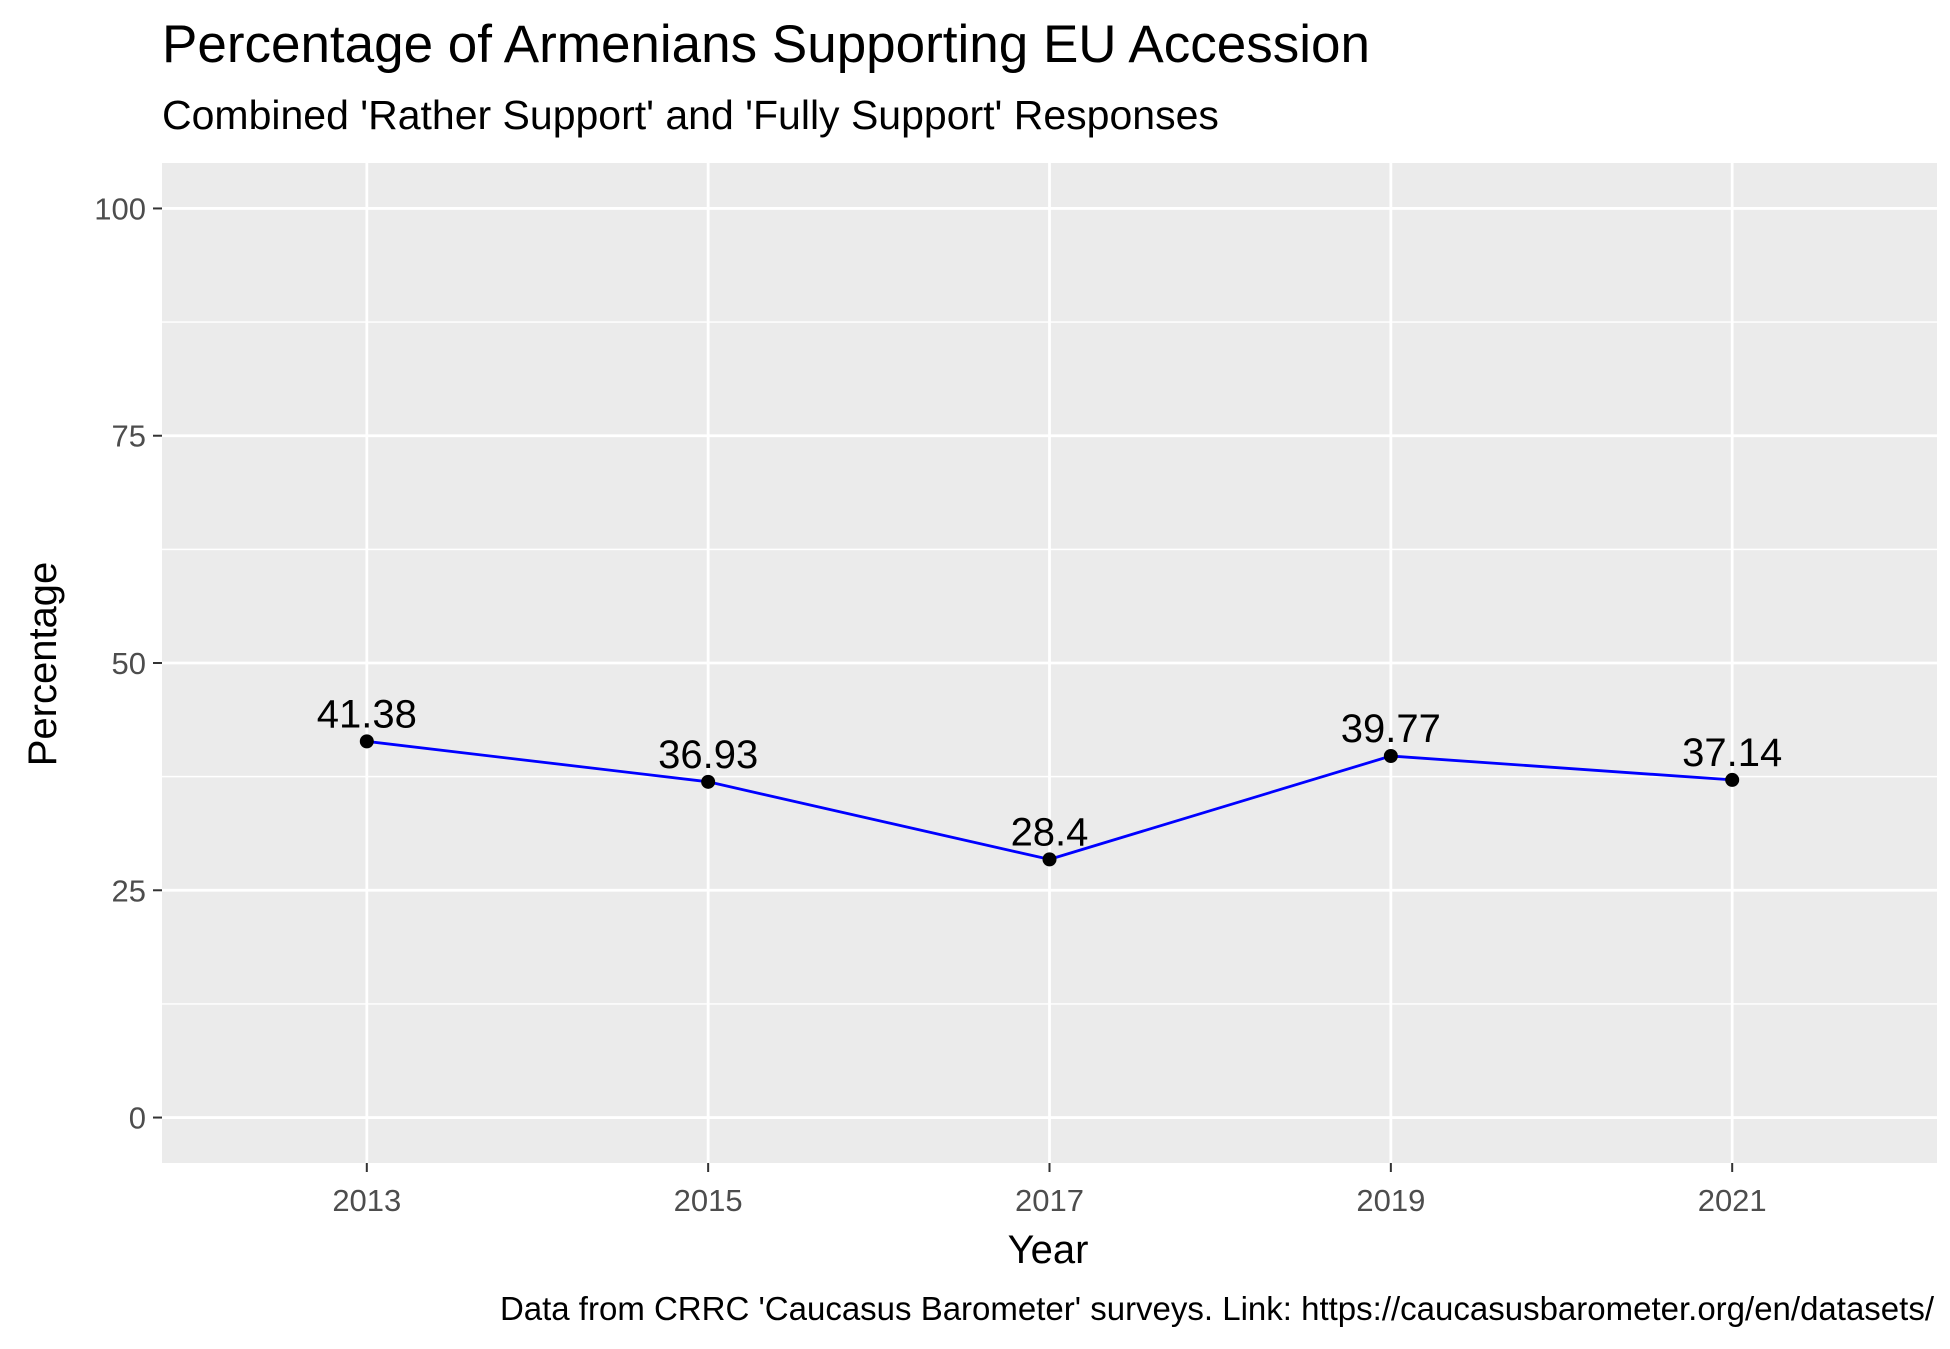 This screenshot has height=1349, width=1950. Describe the element at coordinates (137, 1118) in the screenshot. I see `y-tick-label: 0` at that location.